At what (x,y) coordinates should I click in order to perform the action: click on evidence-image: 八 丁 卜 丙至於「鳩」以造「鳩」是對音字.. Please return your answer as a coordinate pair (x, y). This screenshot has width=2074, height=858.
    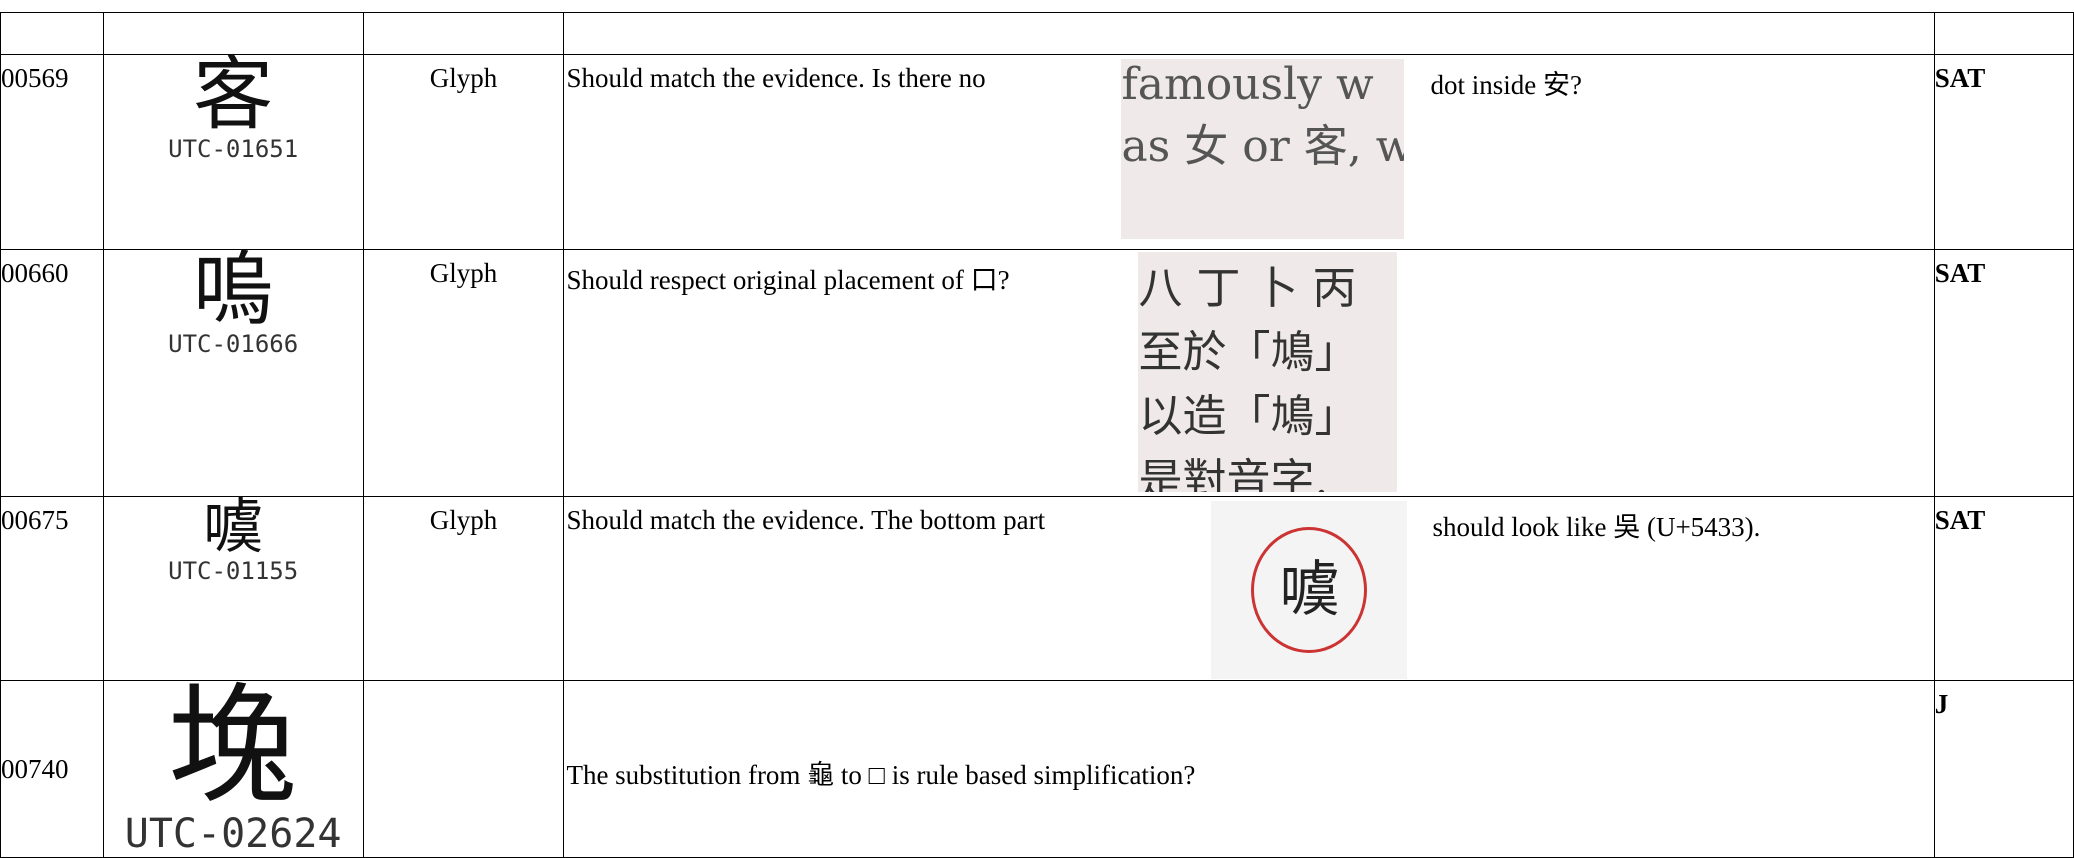
    Looking at the image, I should click on (1268, 372).